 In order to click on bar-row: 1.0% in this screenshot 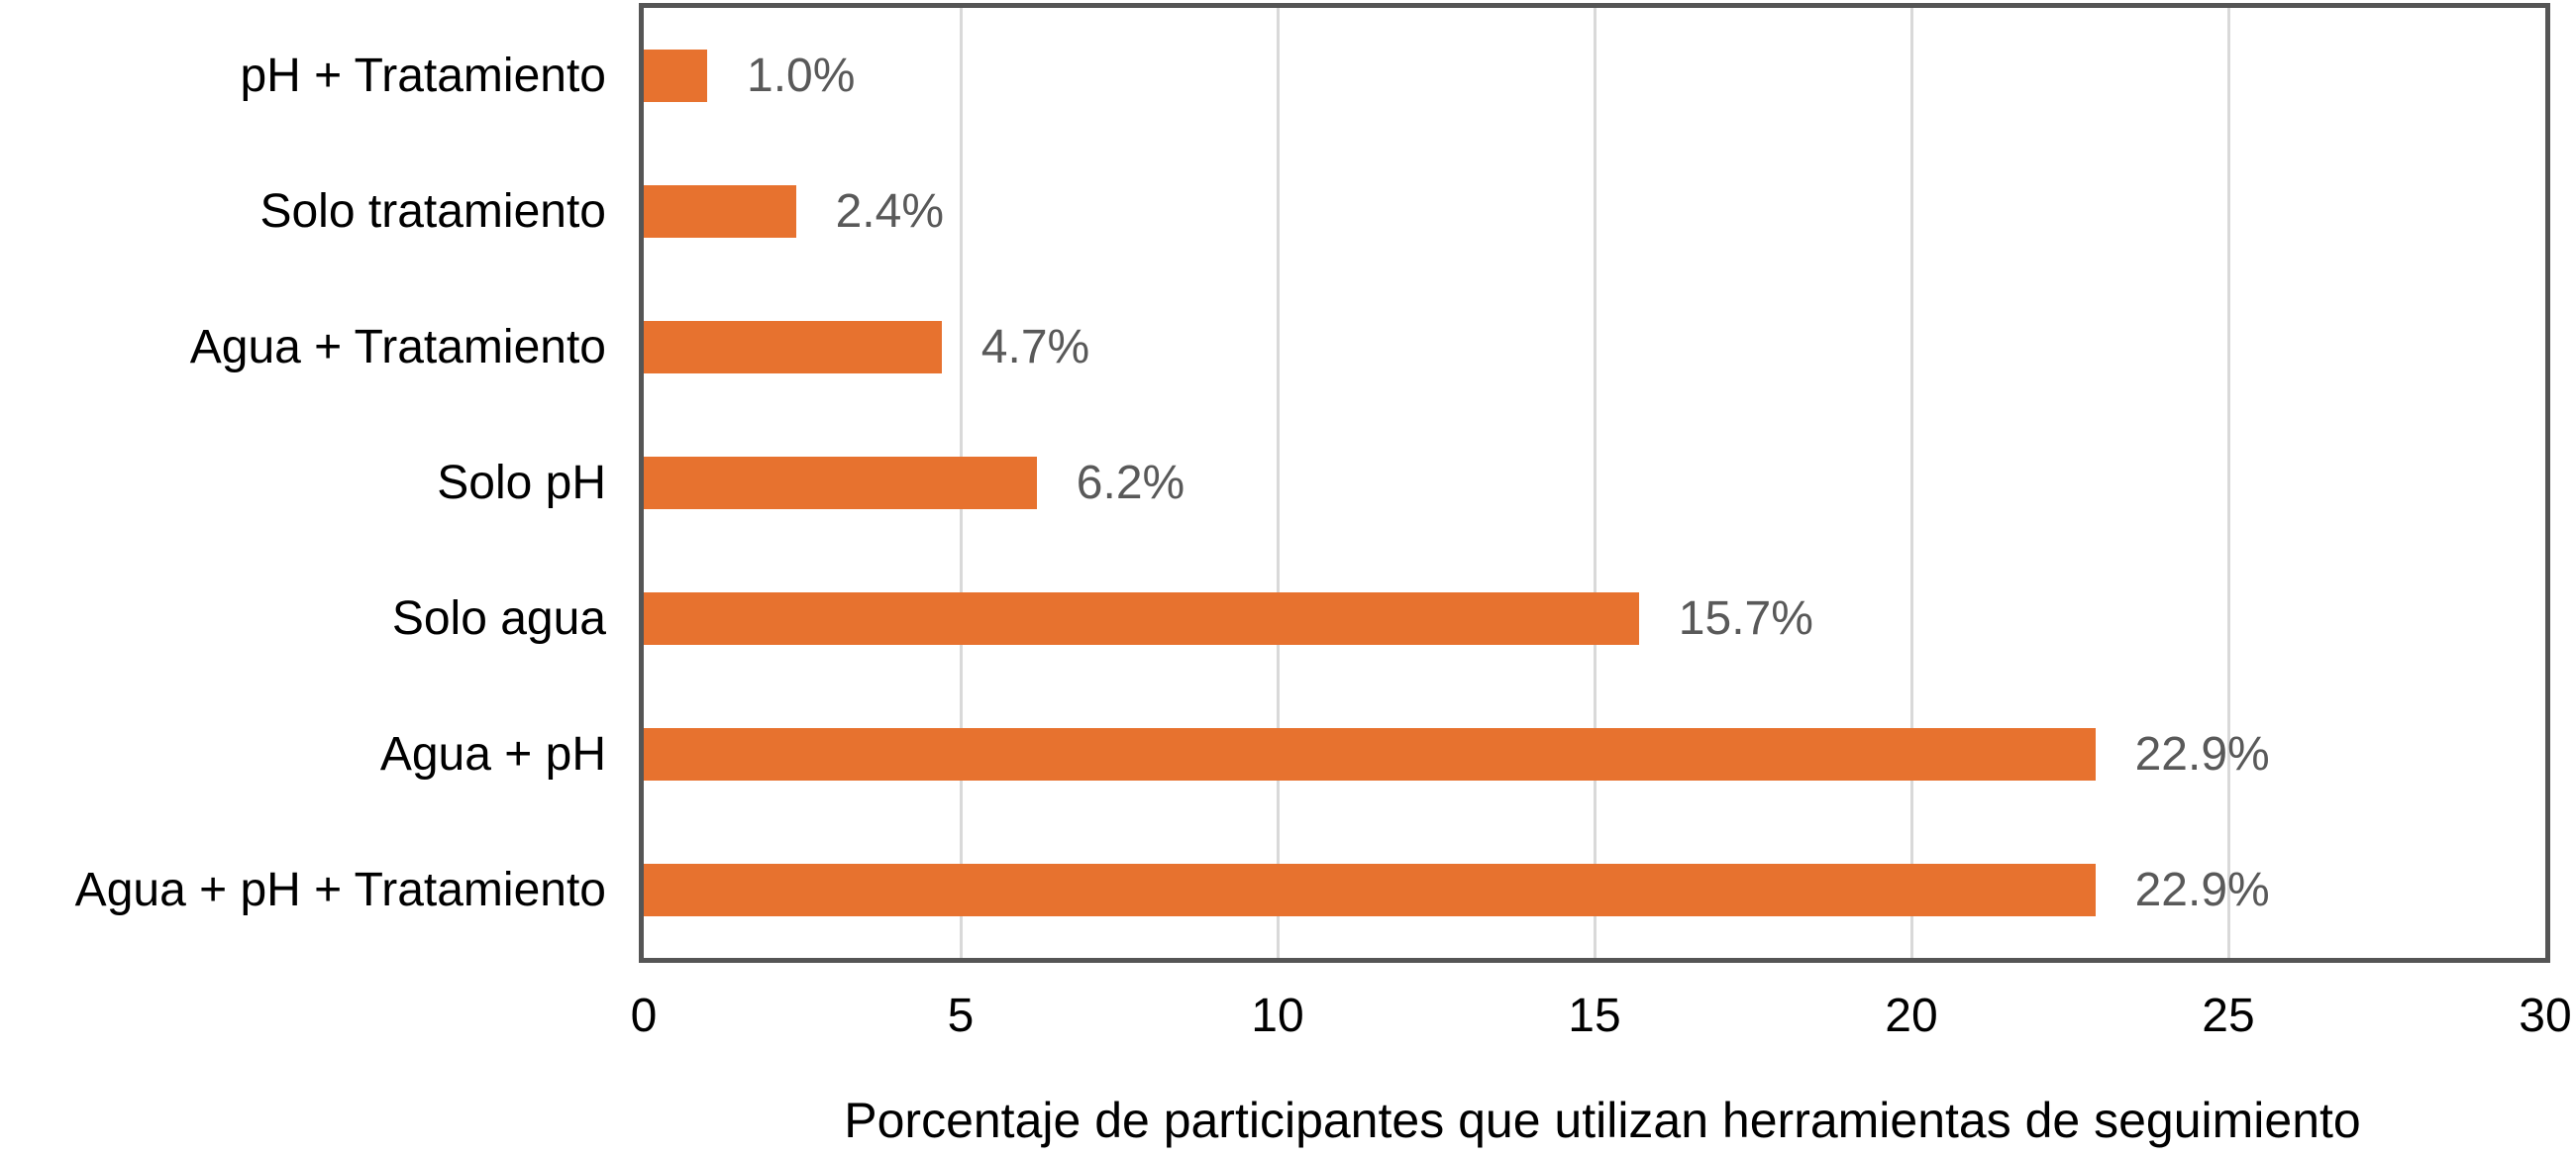, I will do `click(1594, 76)`.